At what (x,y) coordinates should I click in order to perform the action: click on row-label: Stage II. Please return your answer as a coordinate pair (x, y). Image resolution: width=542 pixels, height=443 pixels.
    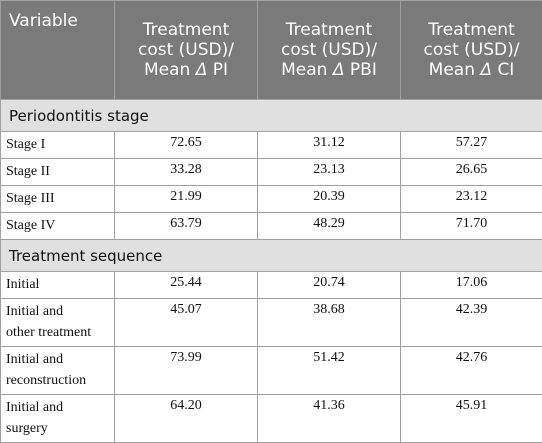
    Looking at the image, I should click on (58, 172).